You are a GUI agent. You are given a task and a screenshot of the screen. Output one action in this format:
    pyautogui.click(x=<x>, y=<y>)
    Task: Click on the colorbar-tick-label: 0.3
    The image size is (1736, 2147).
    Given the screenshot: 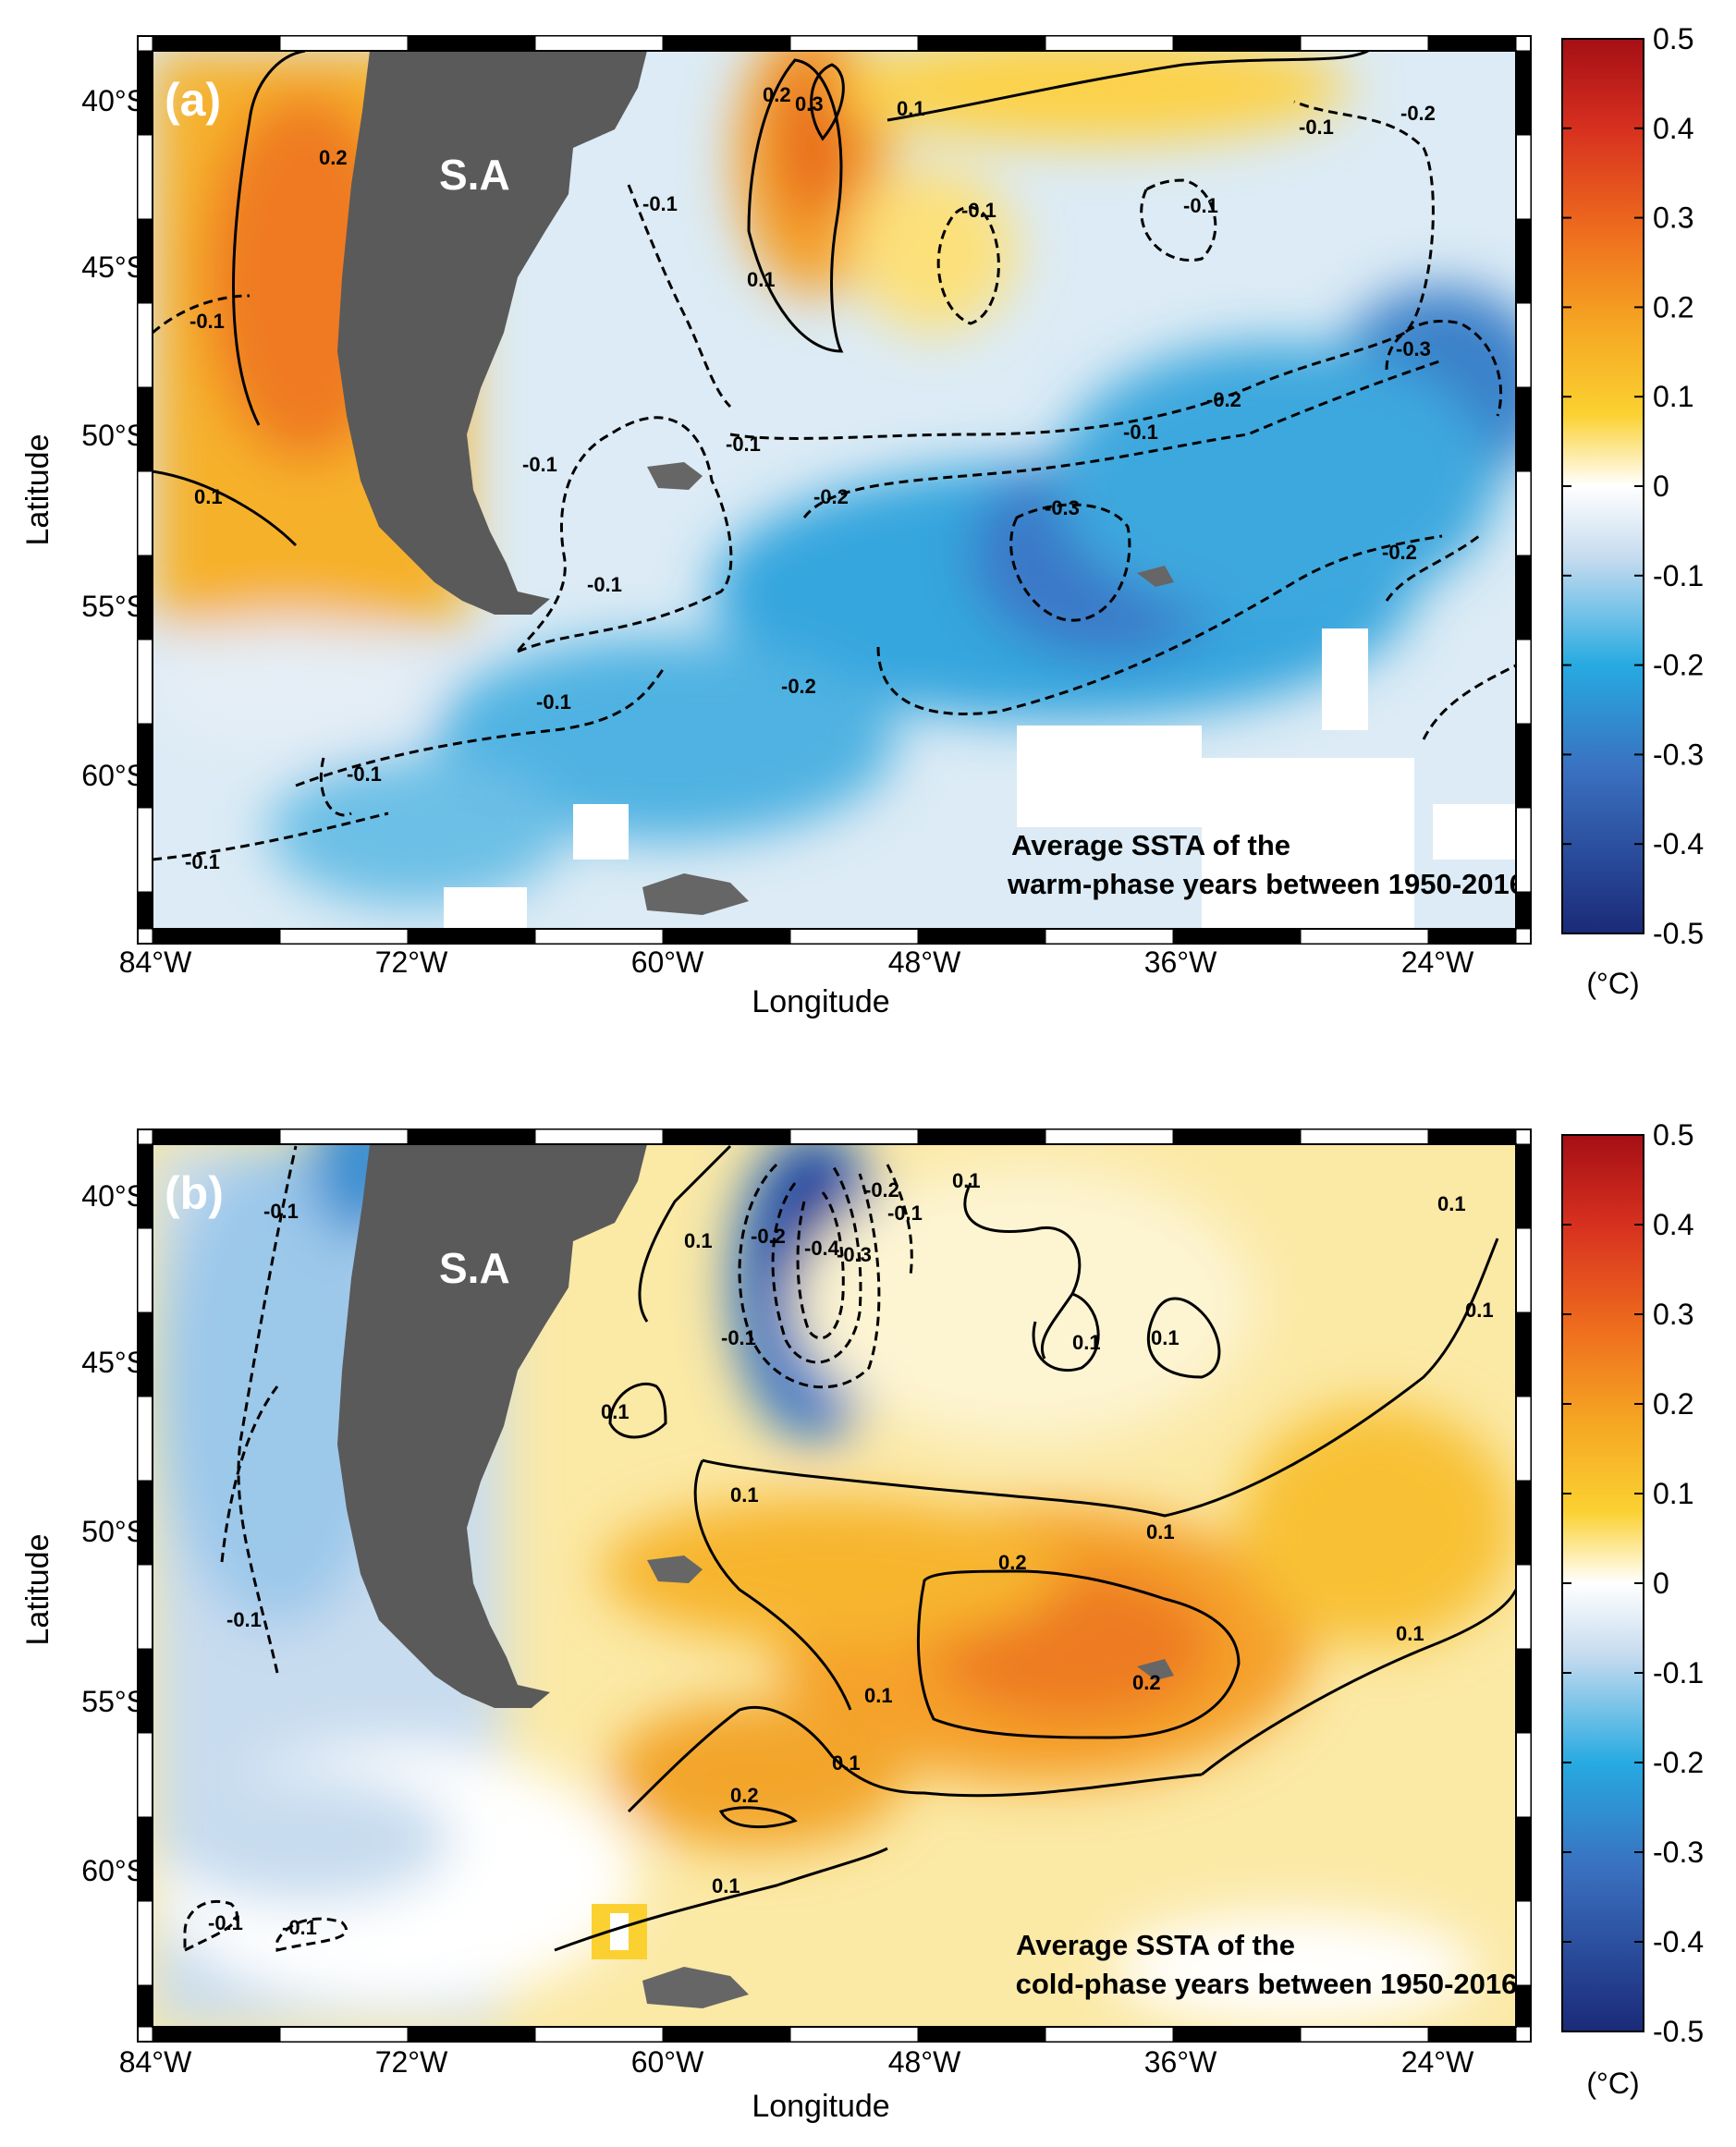 What is the action you would take?
    pyautogui.click(x=1673, y=218)
    